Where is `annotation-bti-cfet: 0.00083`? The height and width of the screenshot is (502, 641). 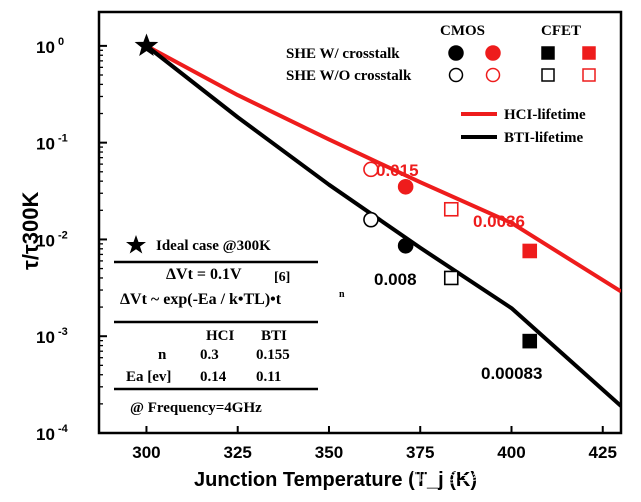
annotation-bti-cfet: 0.00083 is located at coordinates (511, 373).